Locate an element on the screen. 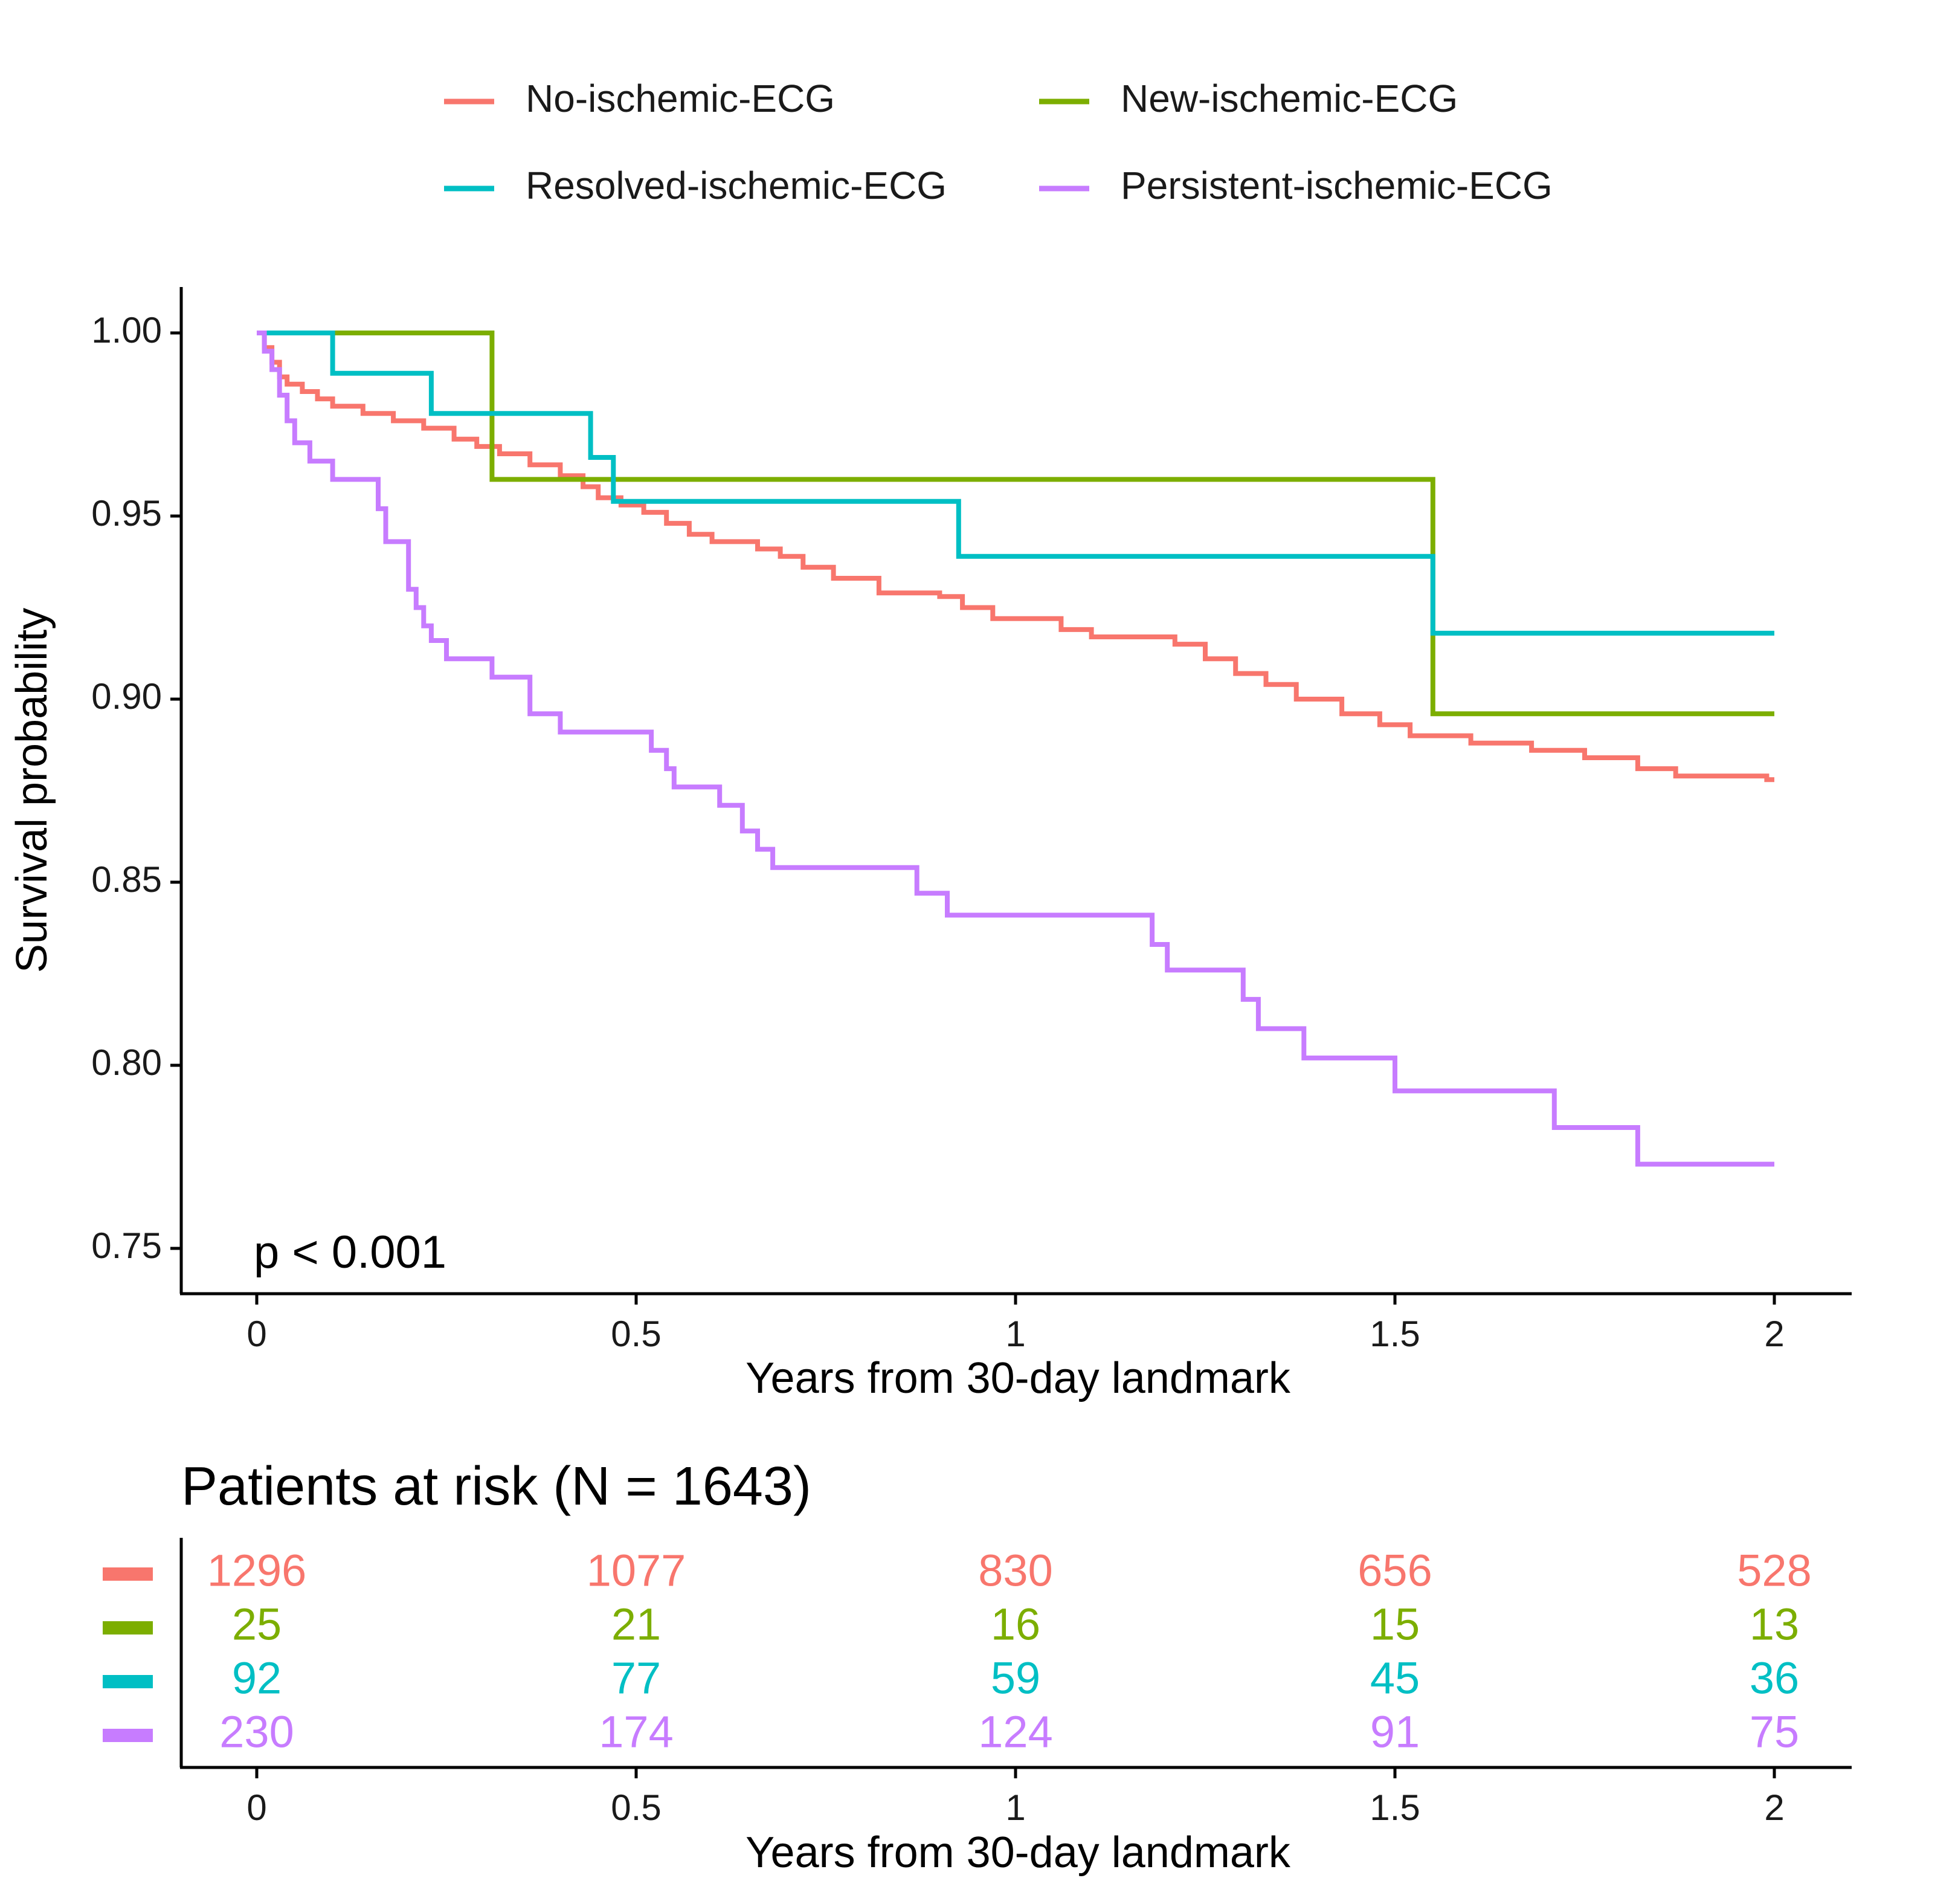  risk-value-new-ischemic-ecg: 16 is located at coordinates (1016, 1624).